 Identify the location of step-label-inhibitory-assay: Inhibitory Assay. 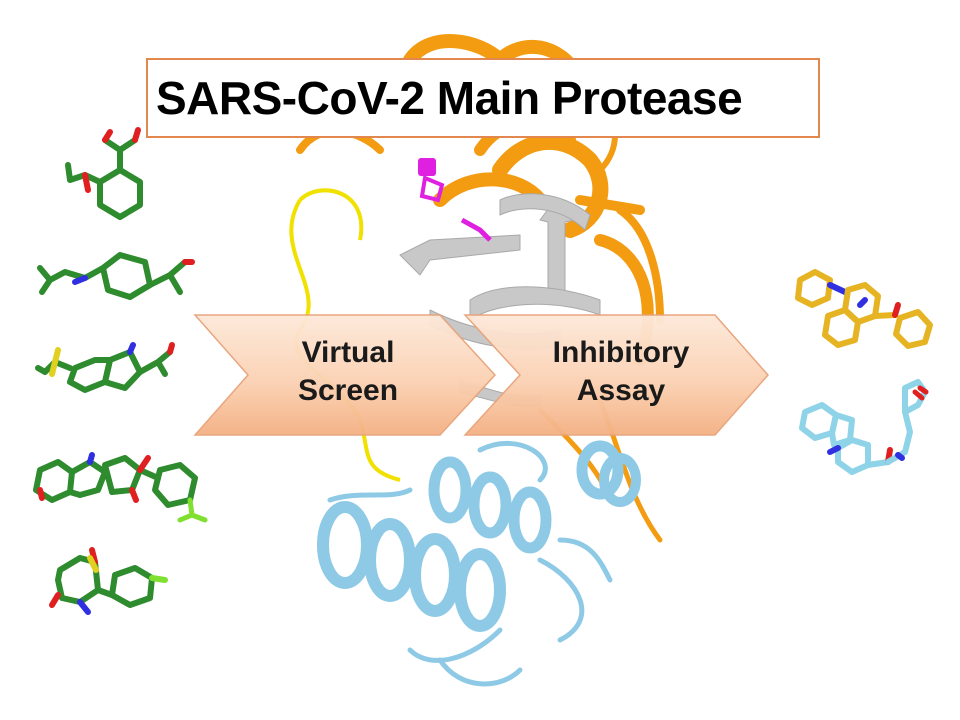
(621, 371).